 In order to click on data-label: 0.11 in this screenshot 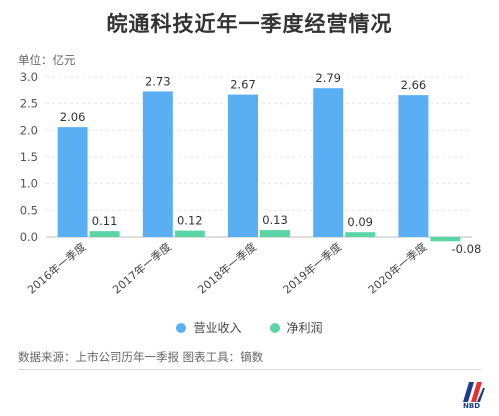, I will do `click(105, 221)`.